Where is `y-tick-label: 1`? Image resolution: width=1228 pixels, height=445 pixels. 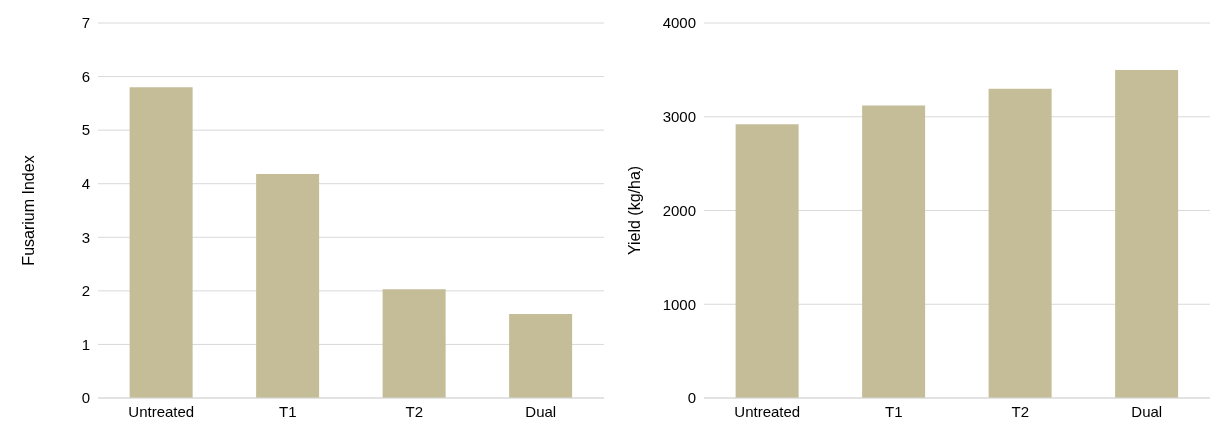
y-tick-label: 1 is located at coordinates (85, 344).